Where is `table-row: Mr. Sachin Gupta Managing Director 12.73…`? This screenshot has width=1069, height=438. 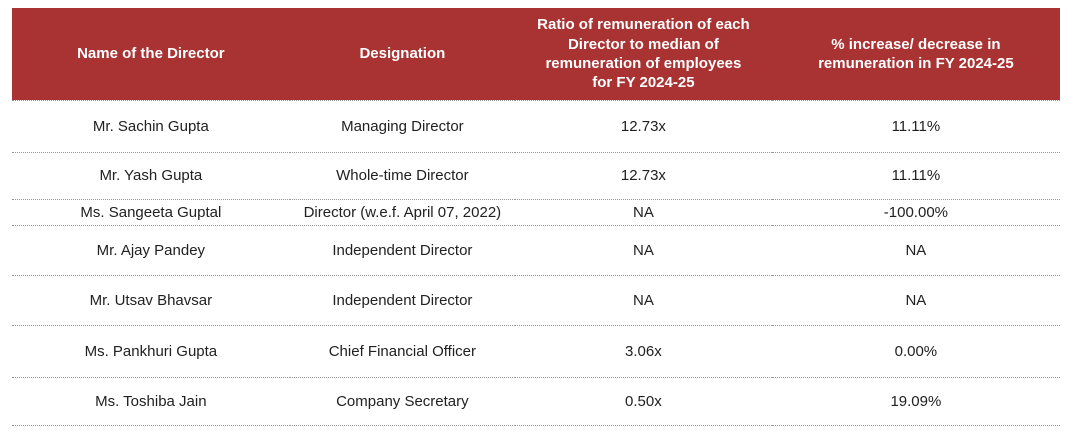 table-row: Mr. Sachin Gupta Managing Director 12.73… is located at coordinates (536, 126).